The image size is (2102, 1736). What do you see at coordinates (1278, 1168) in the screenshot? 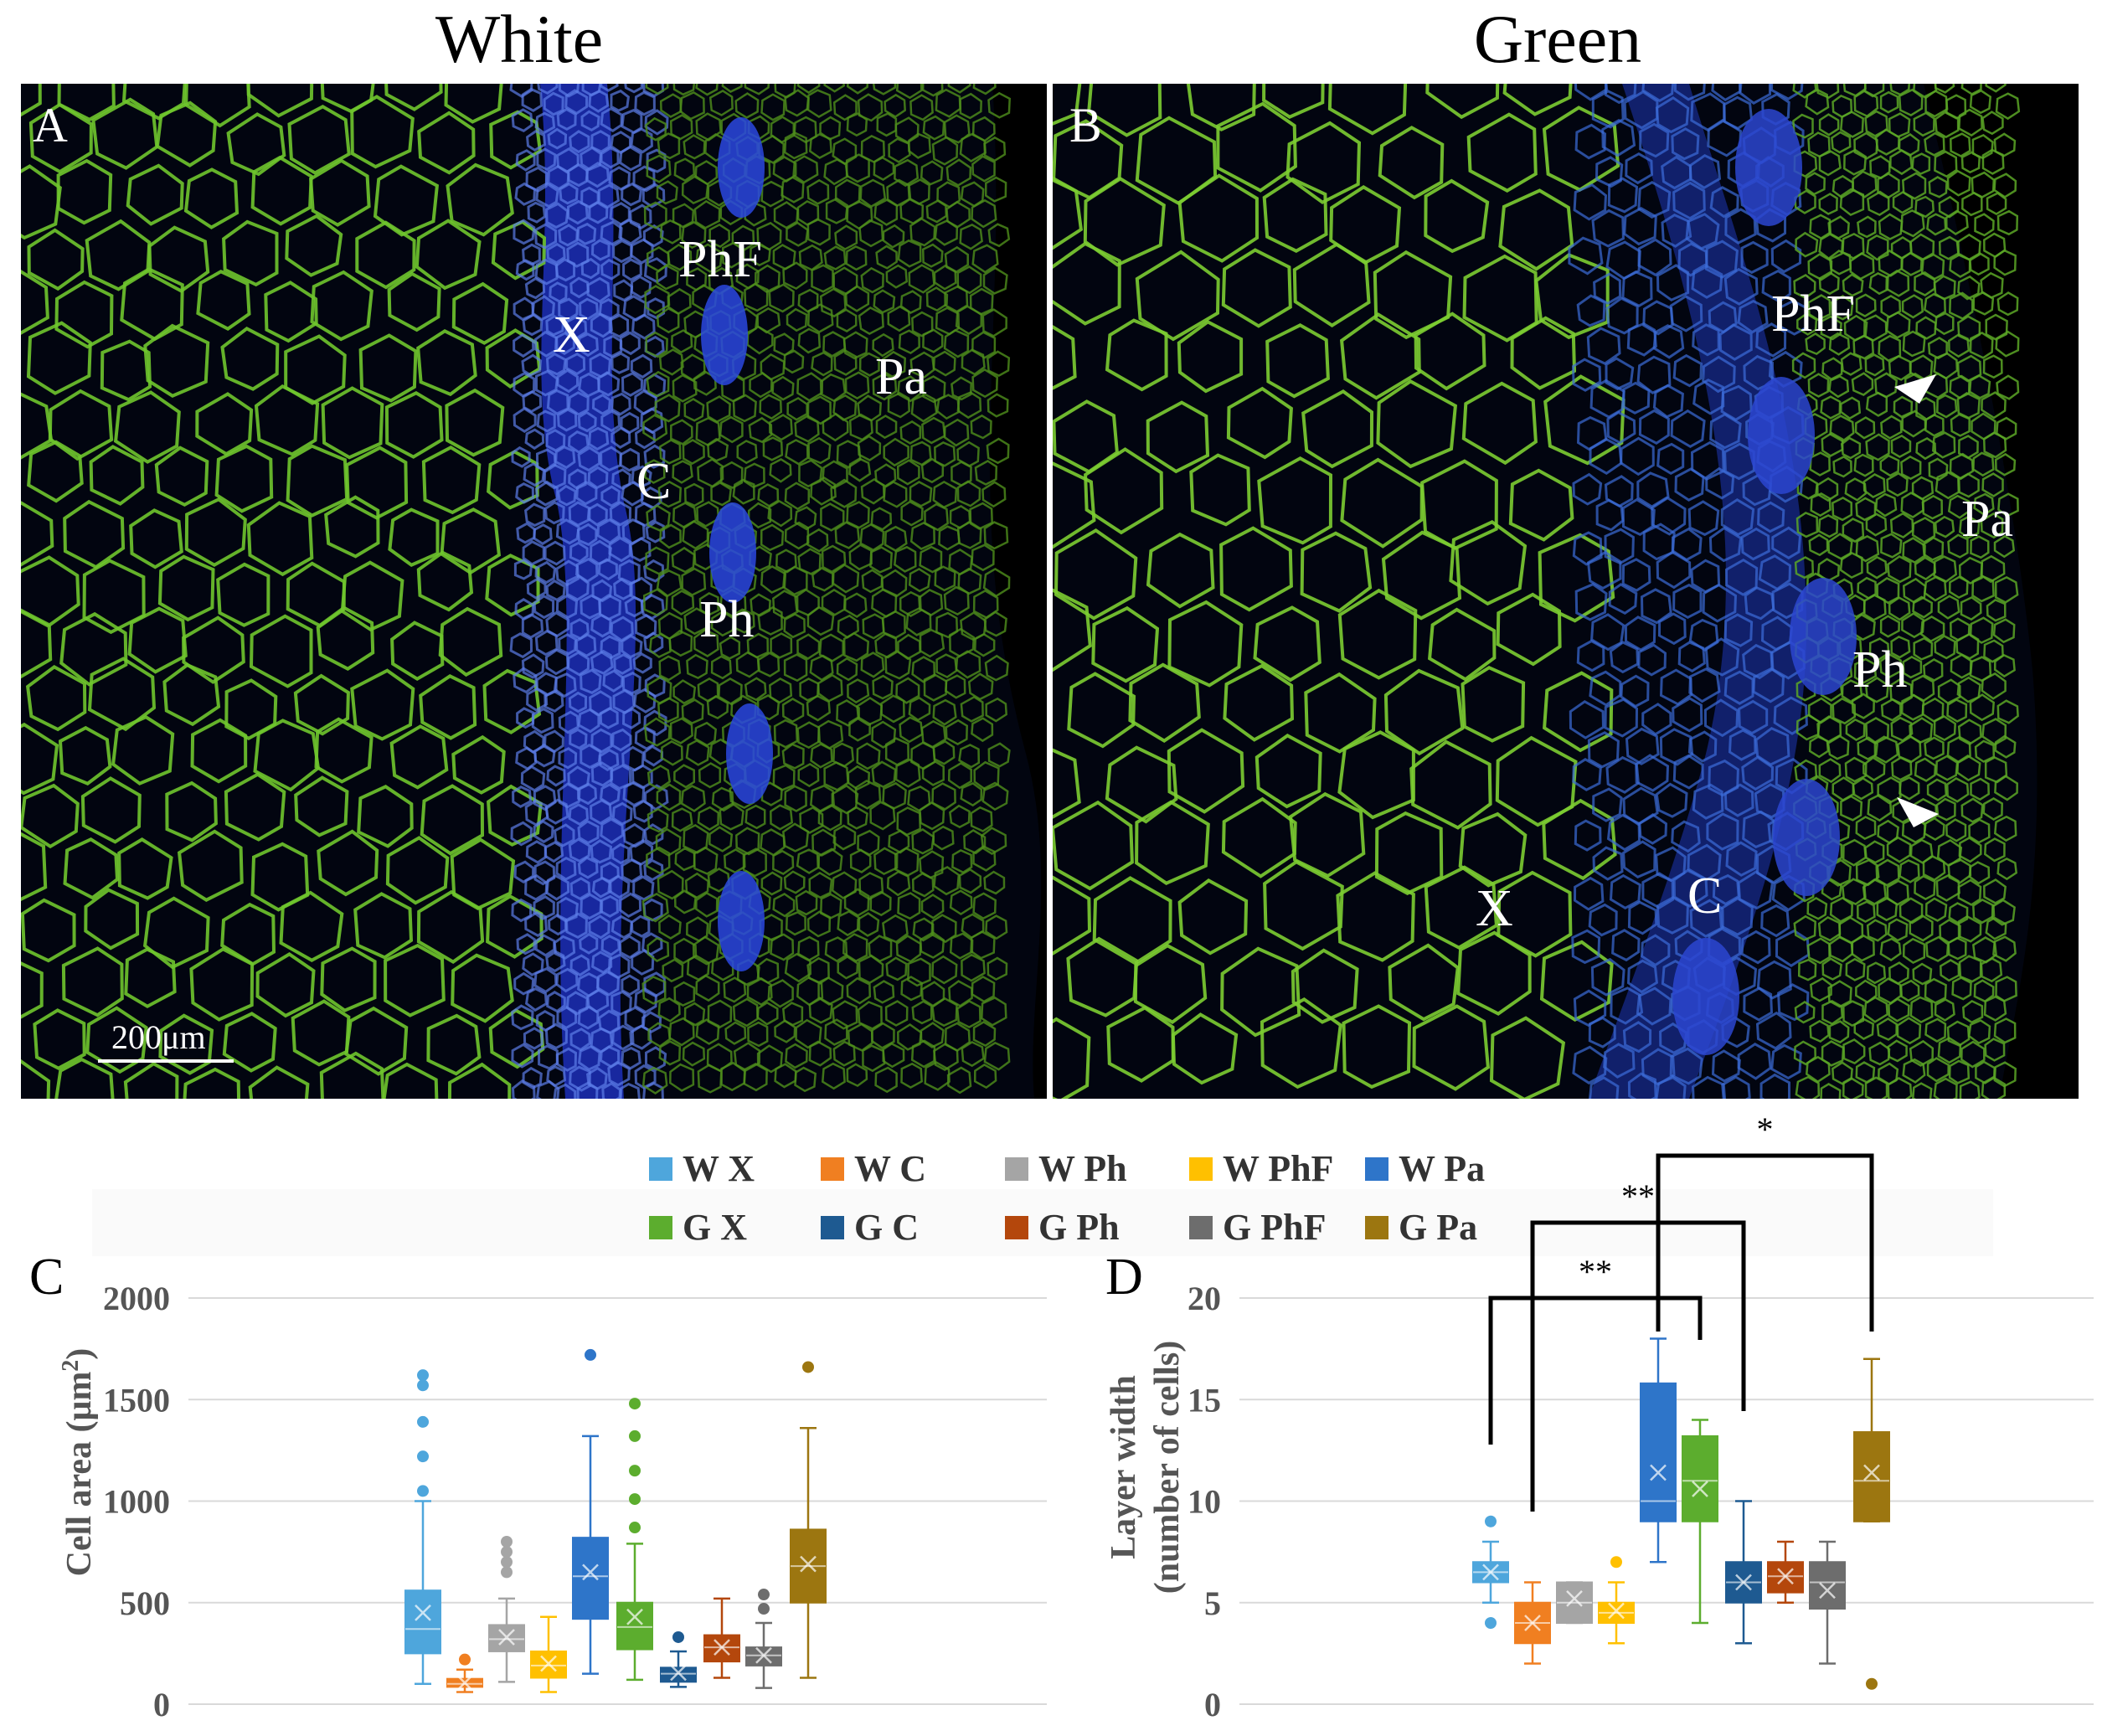
I see `legend-label: W PhF` at bounding box center [1278, 1168].